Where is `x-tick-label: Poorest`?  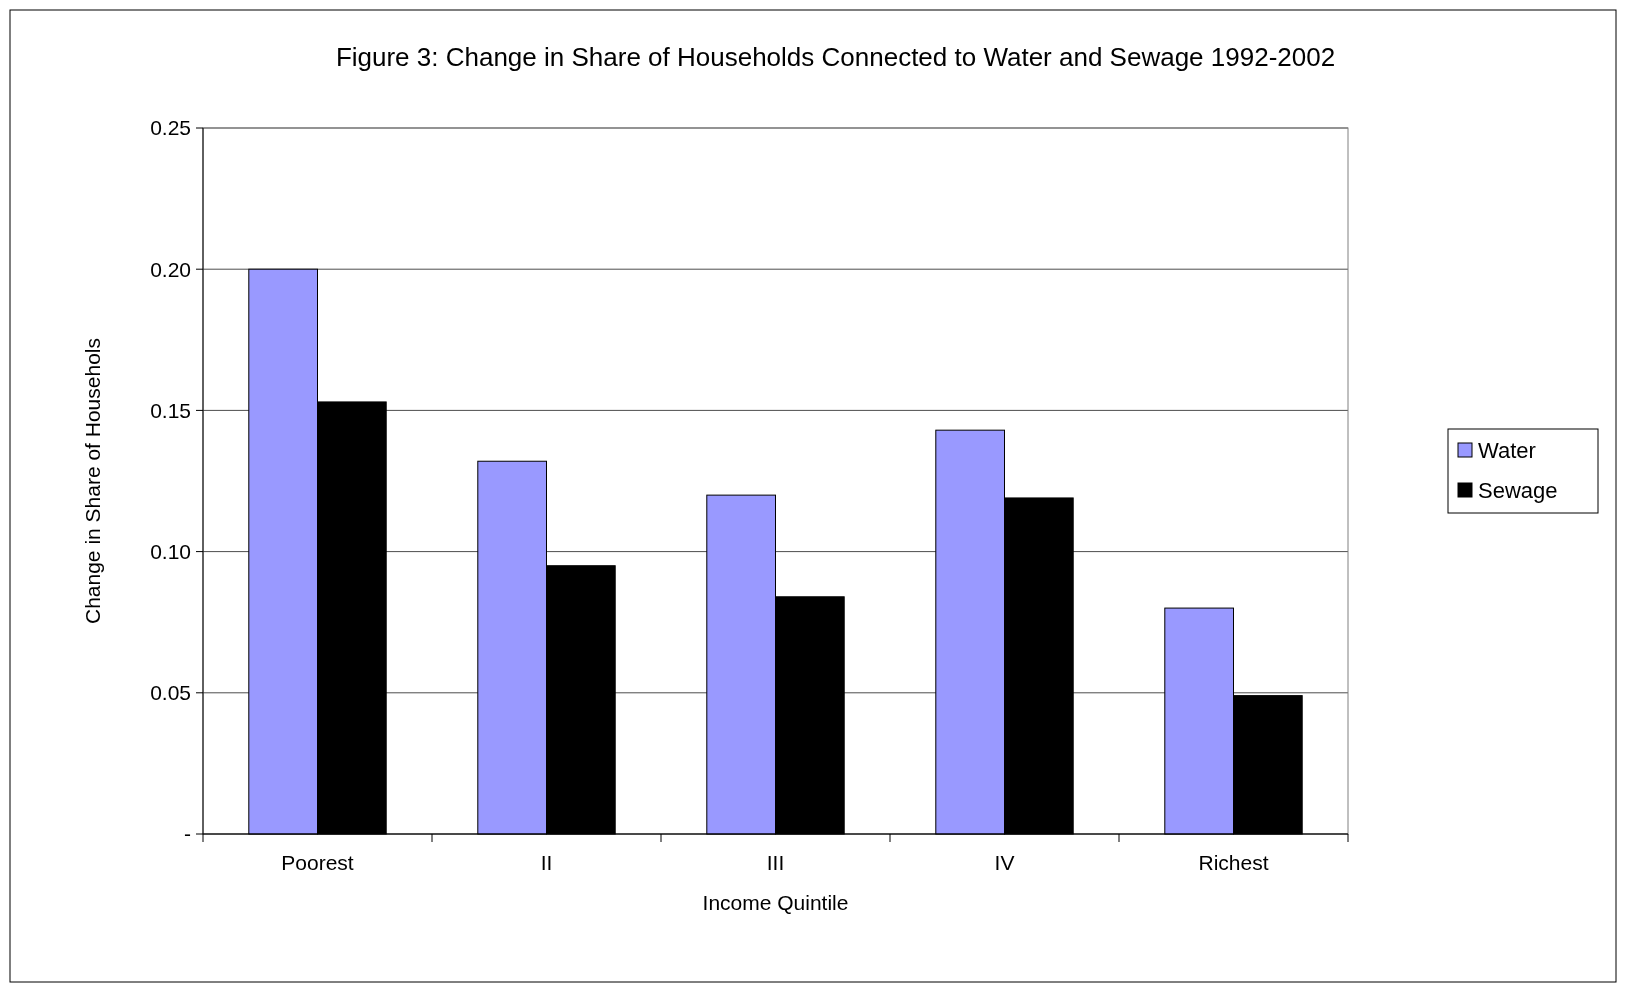
x-tick-label: Poorest is located at coordinates (317, 862).